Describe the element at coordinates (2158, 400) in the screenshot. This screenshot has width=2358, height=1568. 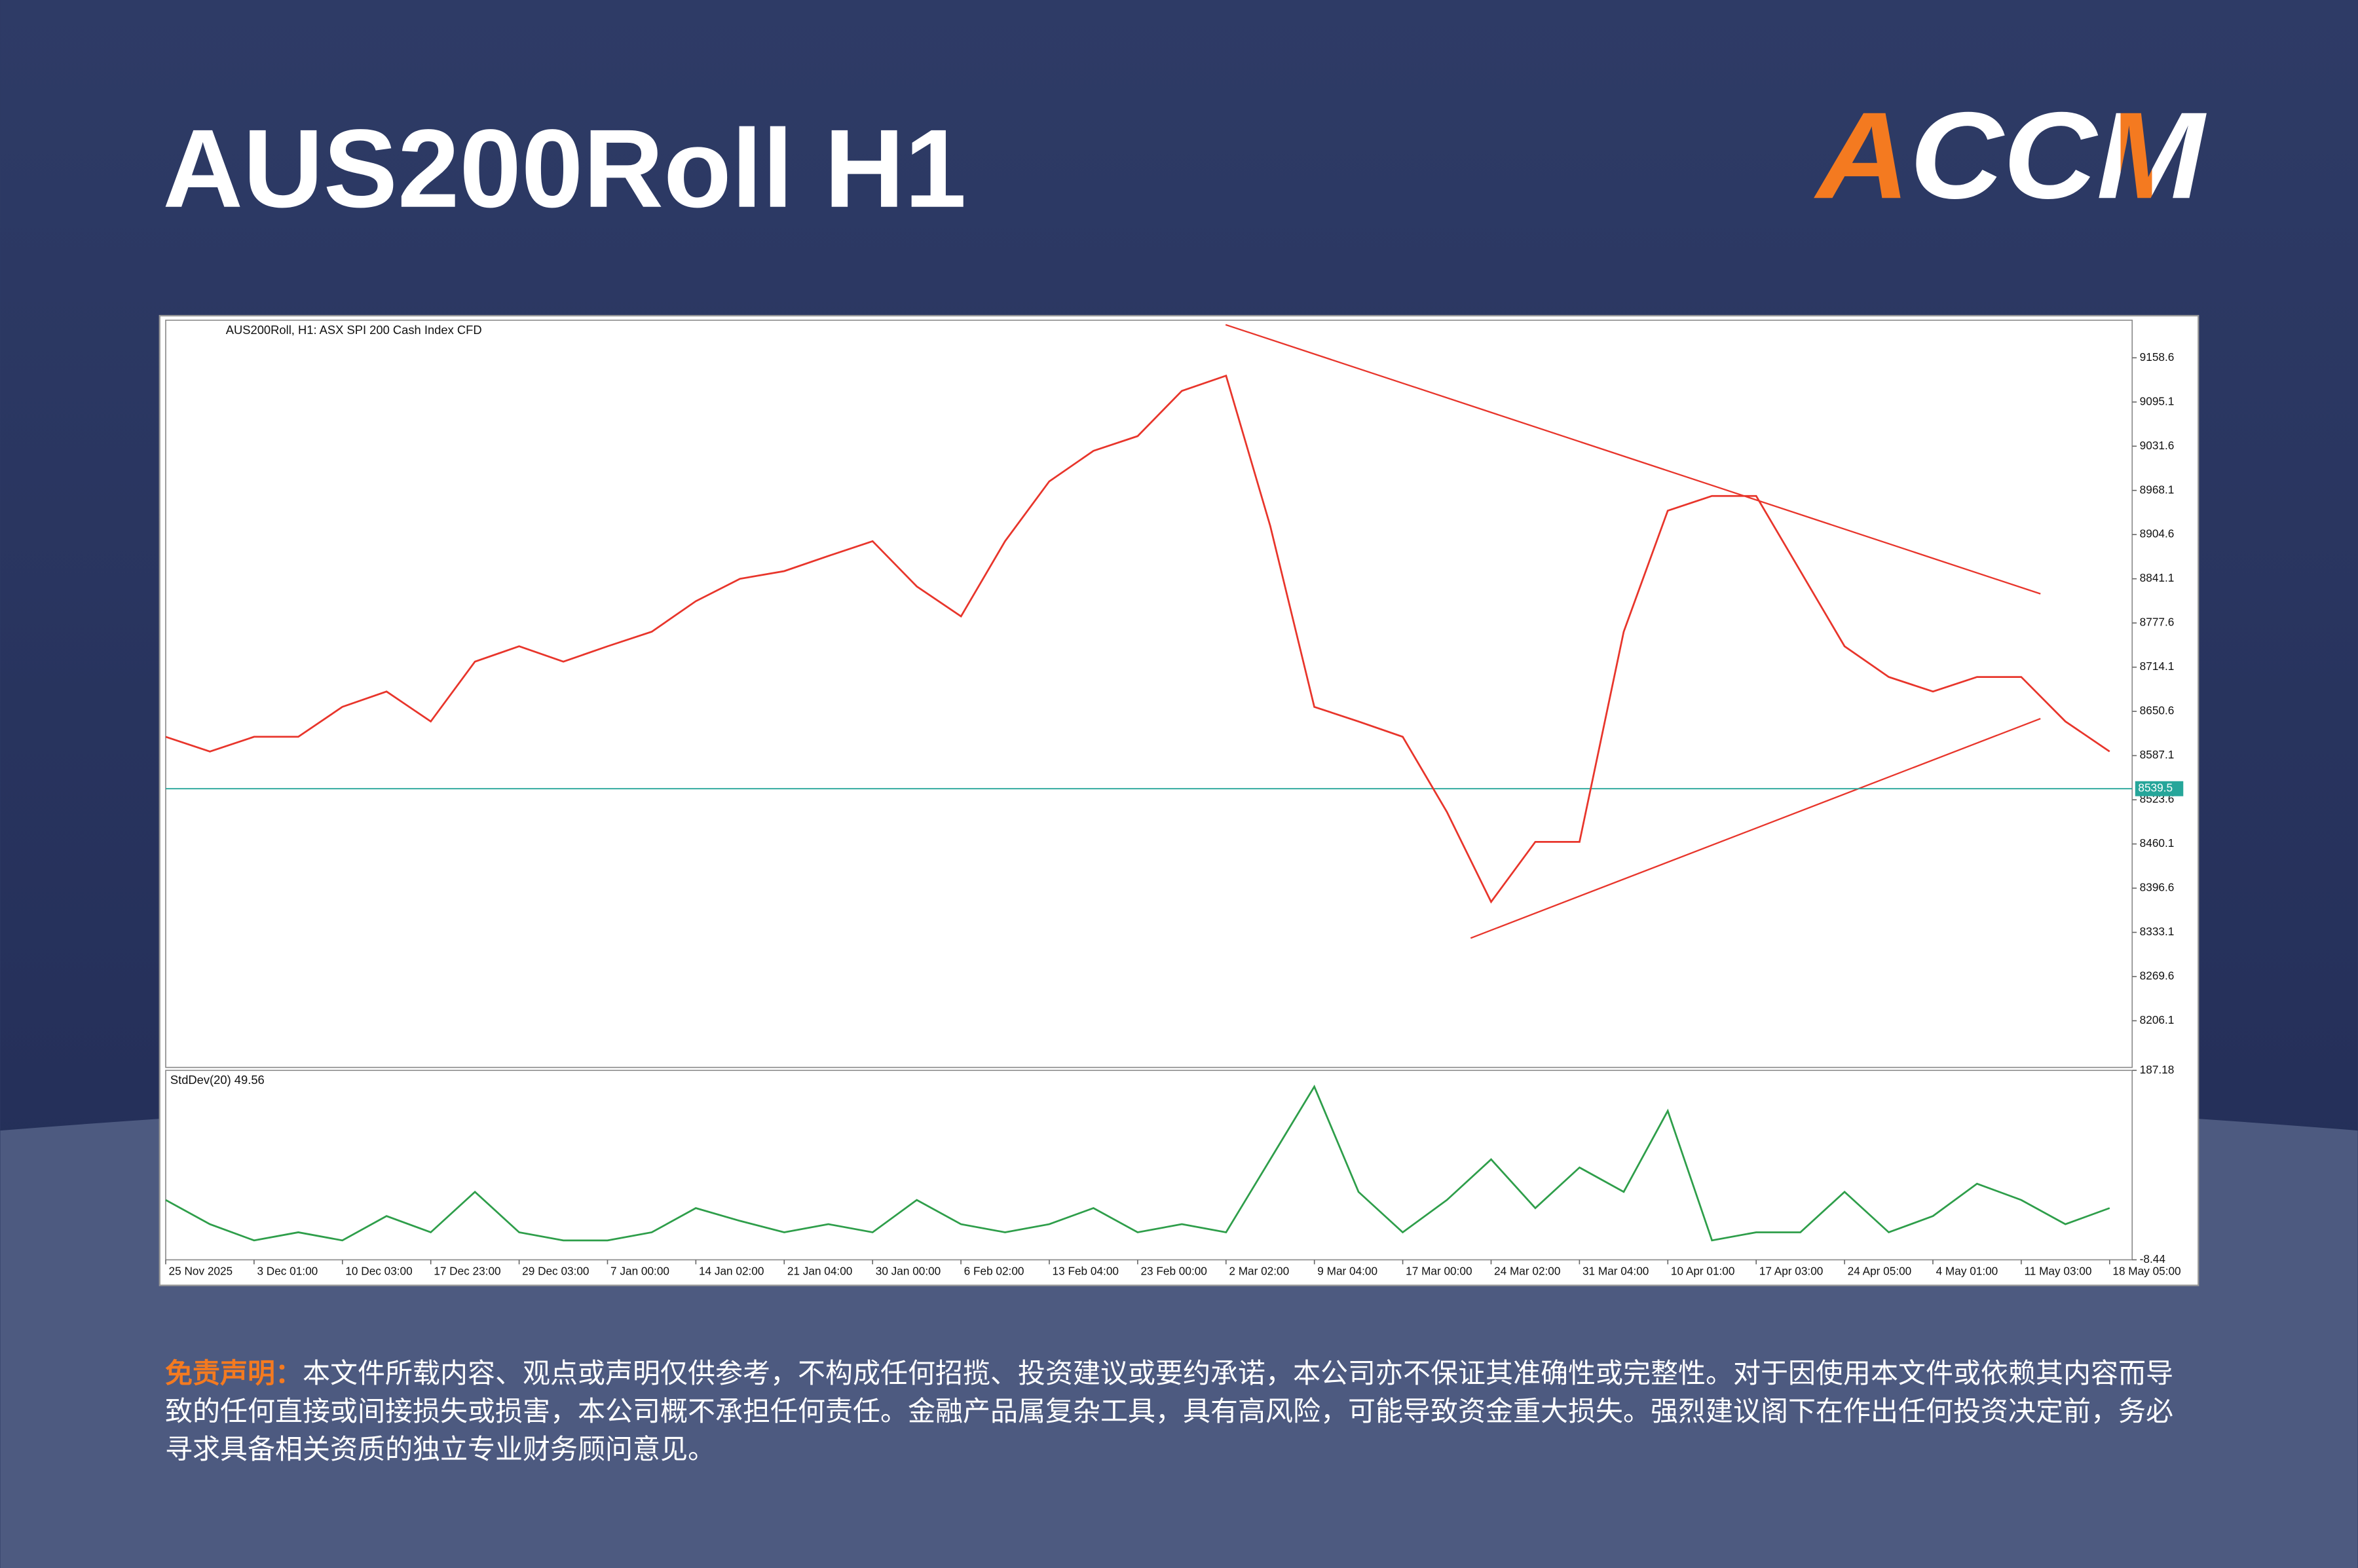
I see `y-tick-label: 9095.1` at that location.